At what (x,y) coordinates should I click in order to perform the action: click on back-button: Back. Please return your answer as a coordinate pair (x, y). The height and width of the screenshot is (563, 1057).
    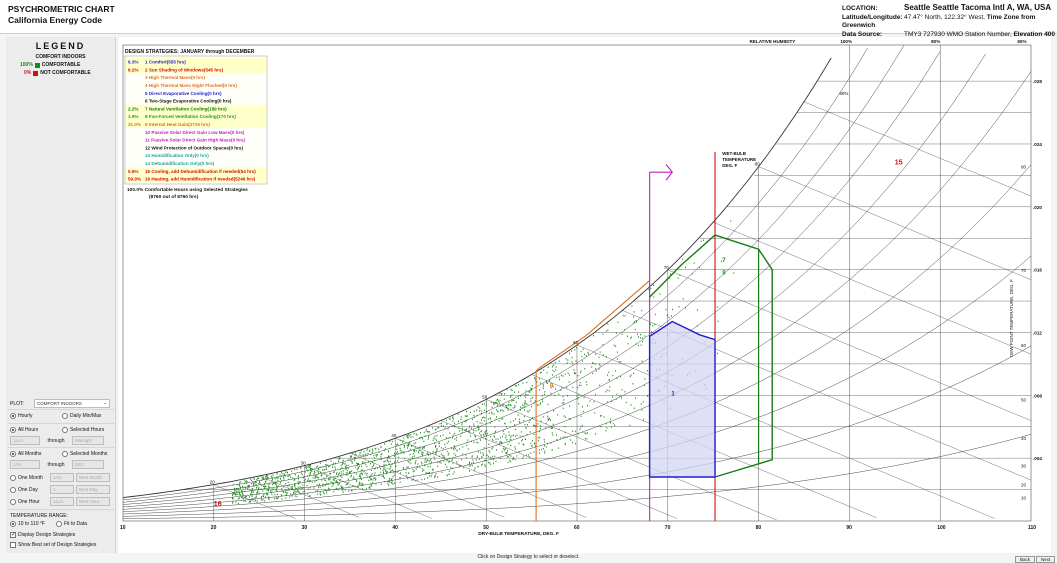
    Looking at the image, I should click on (1025, 559).